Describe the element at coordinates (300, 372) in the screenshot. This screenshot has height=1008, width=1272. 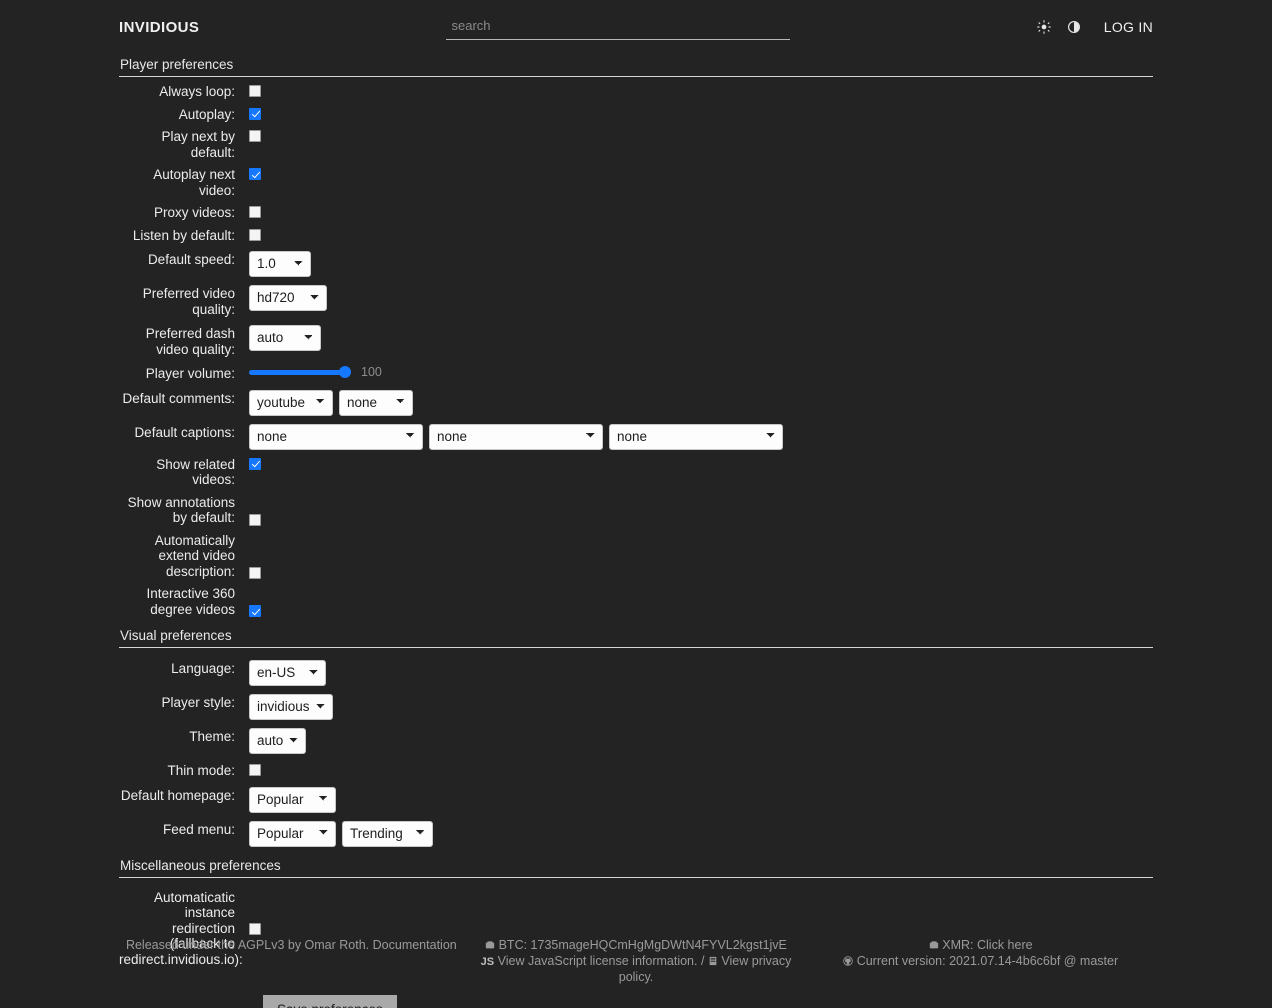
I see `slider-player-volume` at that location.